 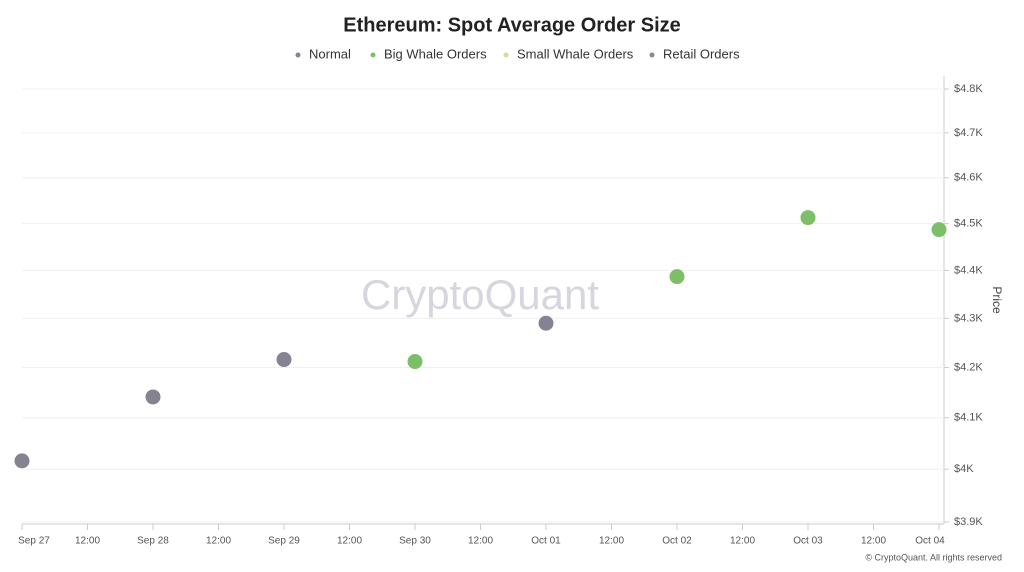 I want to click on y-tick-label: $4.3K, so click(x=968, y=318).